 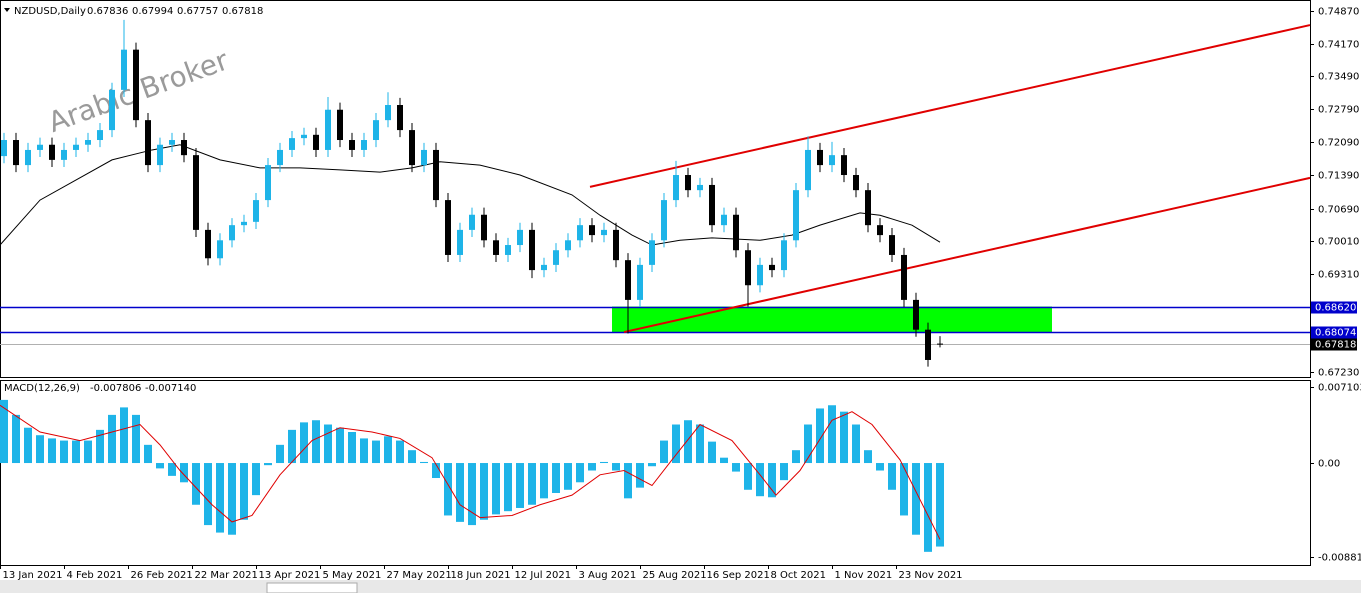 I want to click on ohlc-low: 0.67757, so click(x=197, y=11).